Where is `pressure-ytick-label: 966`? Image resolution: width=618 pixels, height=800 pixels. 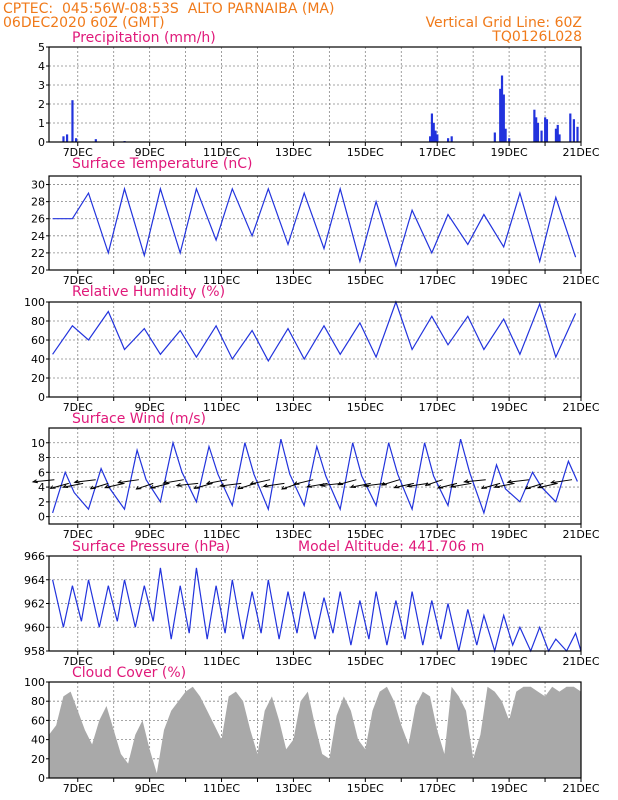
pressure-ytick-label: 966 is located at coordinates (34, 556).